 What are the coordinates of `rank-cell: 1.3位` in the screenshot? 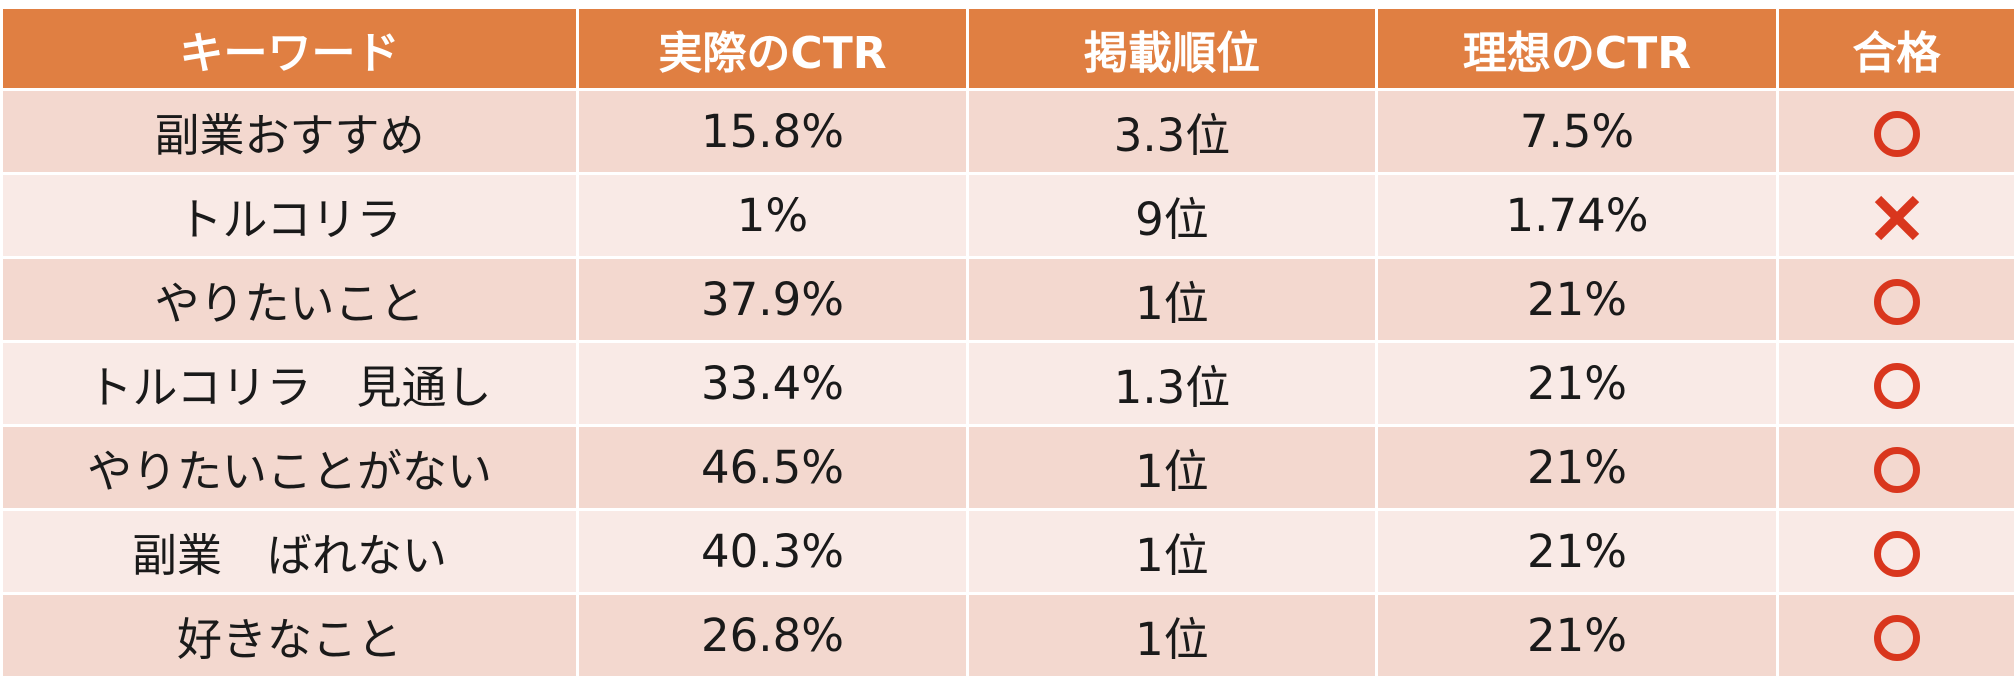 It's located at (1172, 383).